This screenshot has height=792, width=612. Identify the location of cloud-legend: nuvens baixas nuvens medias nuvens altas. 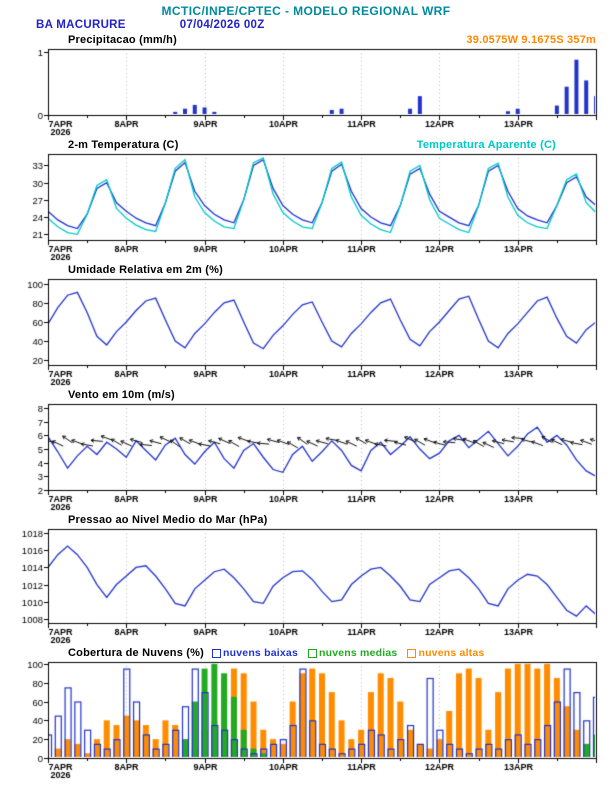
(348, 653).